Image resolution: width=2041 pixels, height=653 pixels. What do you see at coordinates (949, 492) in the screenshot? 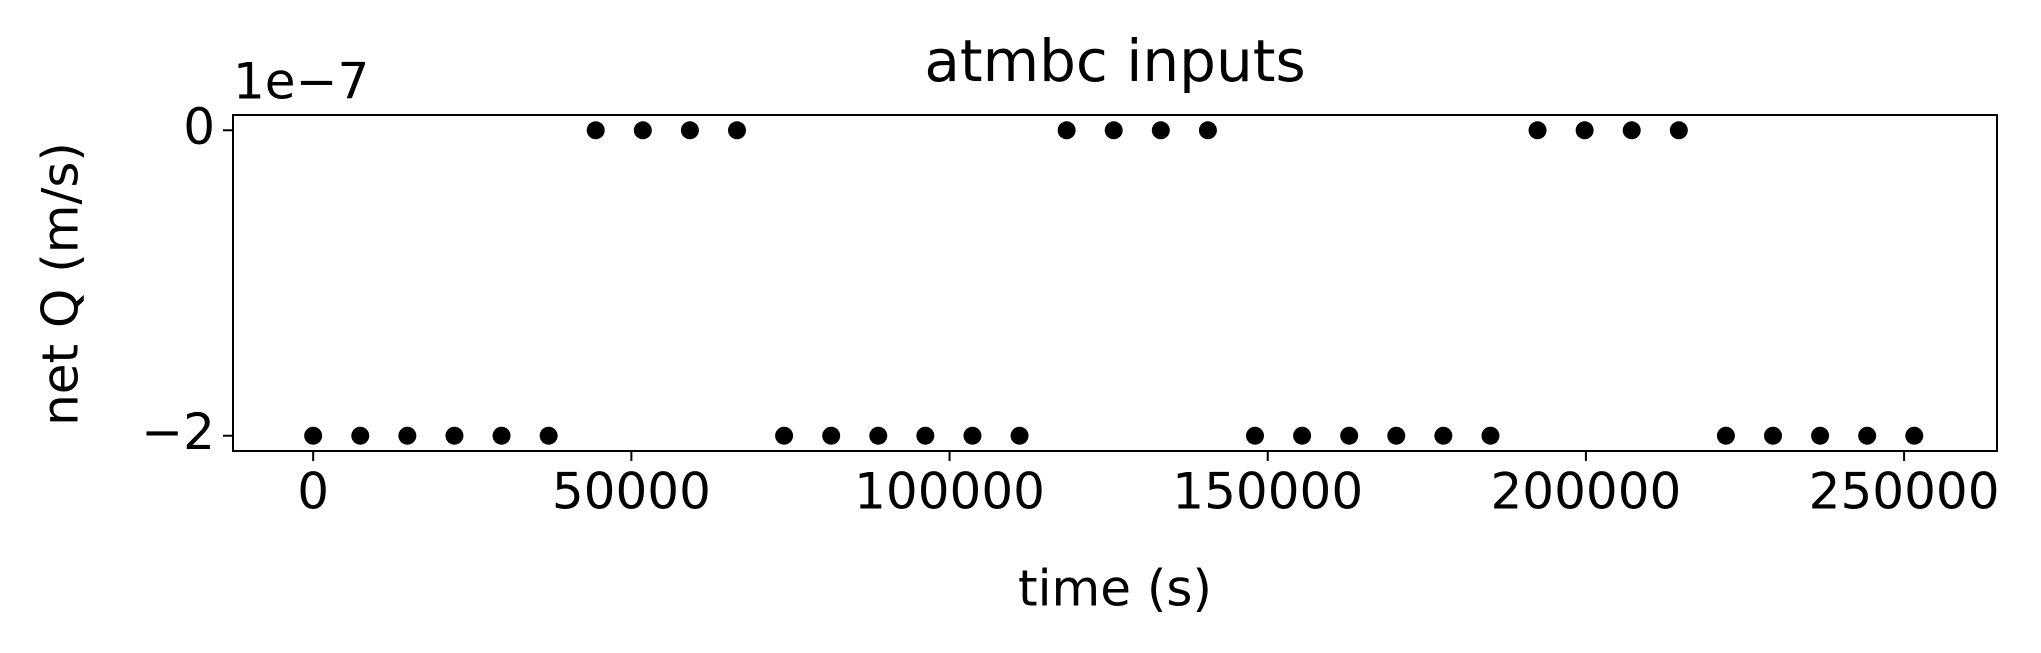
I see `x-tick-label: 100000` at bounding box center [949, 492].